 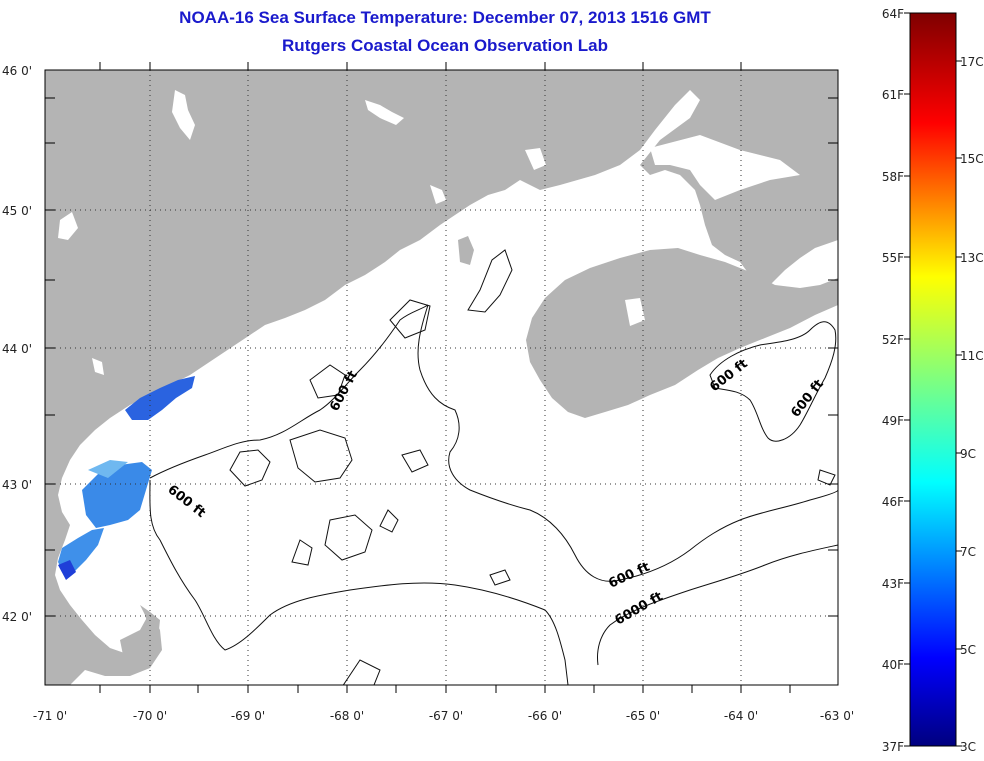 I want to click on lon-label: -68 0', so click(x=347, y=716).